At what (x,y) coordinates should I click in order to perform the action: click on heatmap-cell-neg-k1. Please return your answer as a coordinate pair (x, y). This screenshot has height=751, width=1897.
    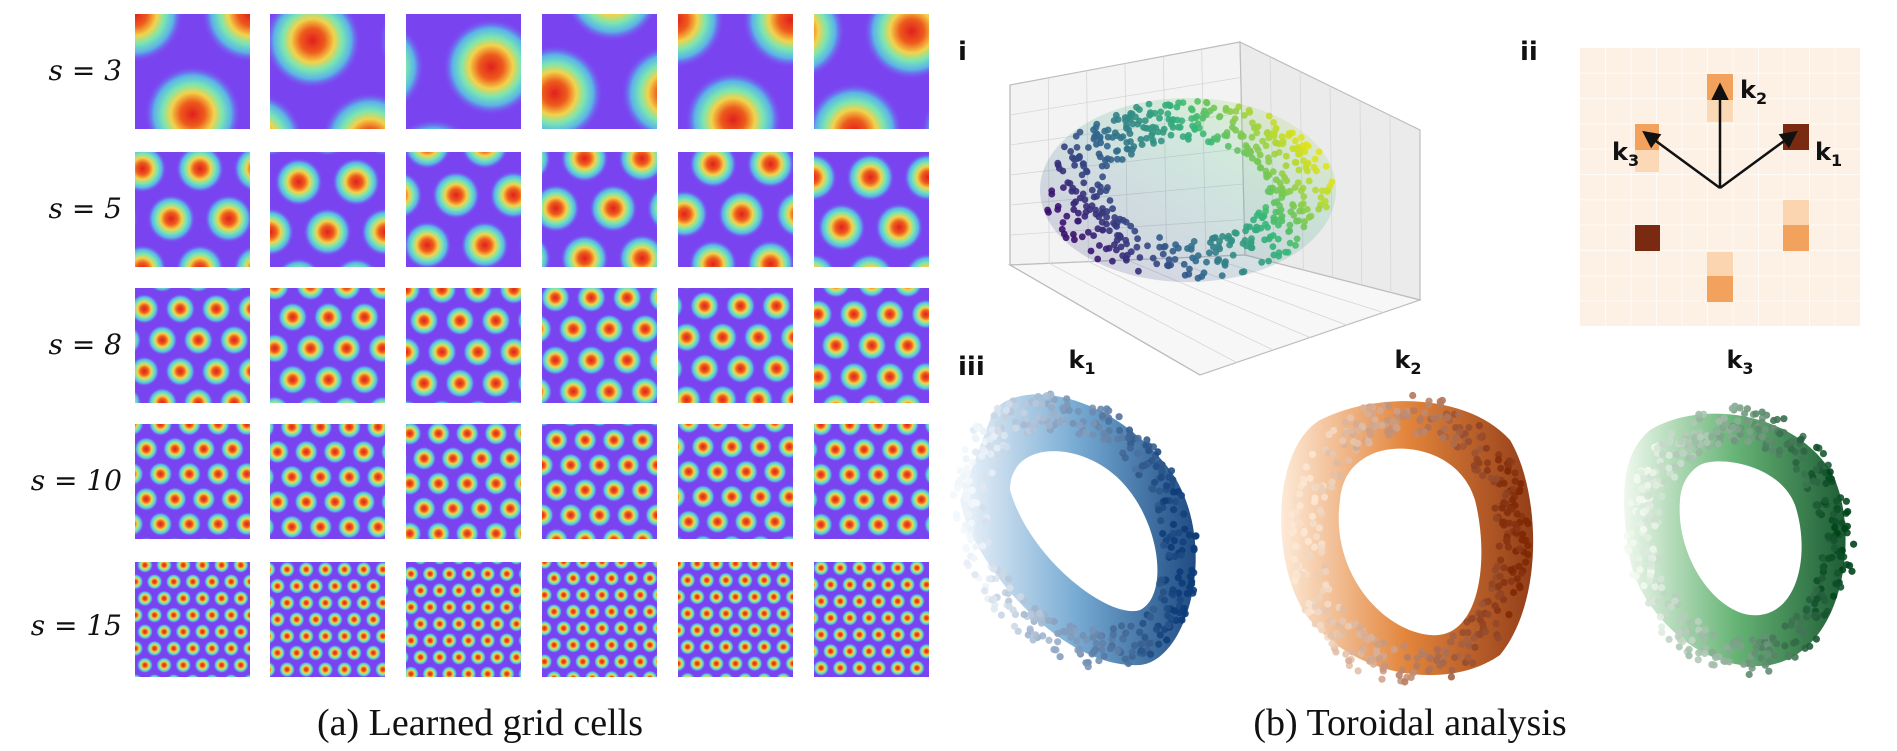
    Looking at the image, I should click on (1647, 238).